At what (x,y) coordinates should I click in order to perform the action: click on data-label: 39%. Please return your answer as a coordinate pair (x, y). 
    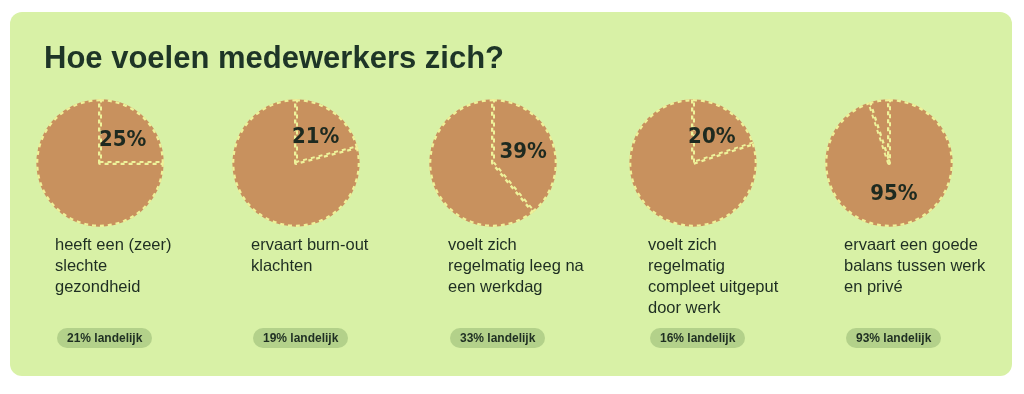
    Looking at the image, I should click on (523, 150).